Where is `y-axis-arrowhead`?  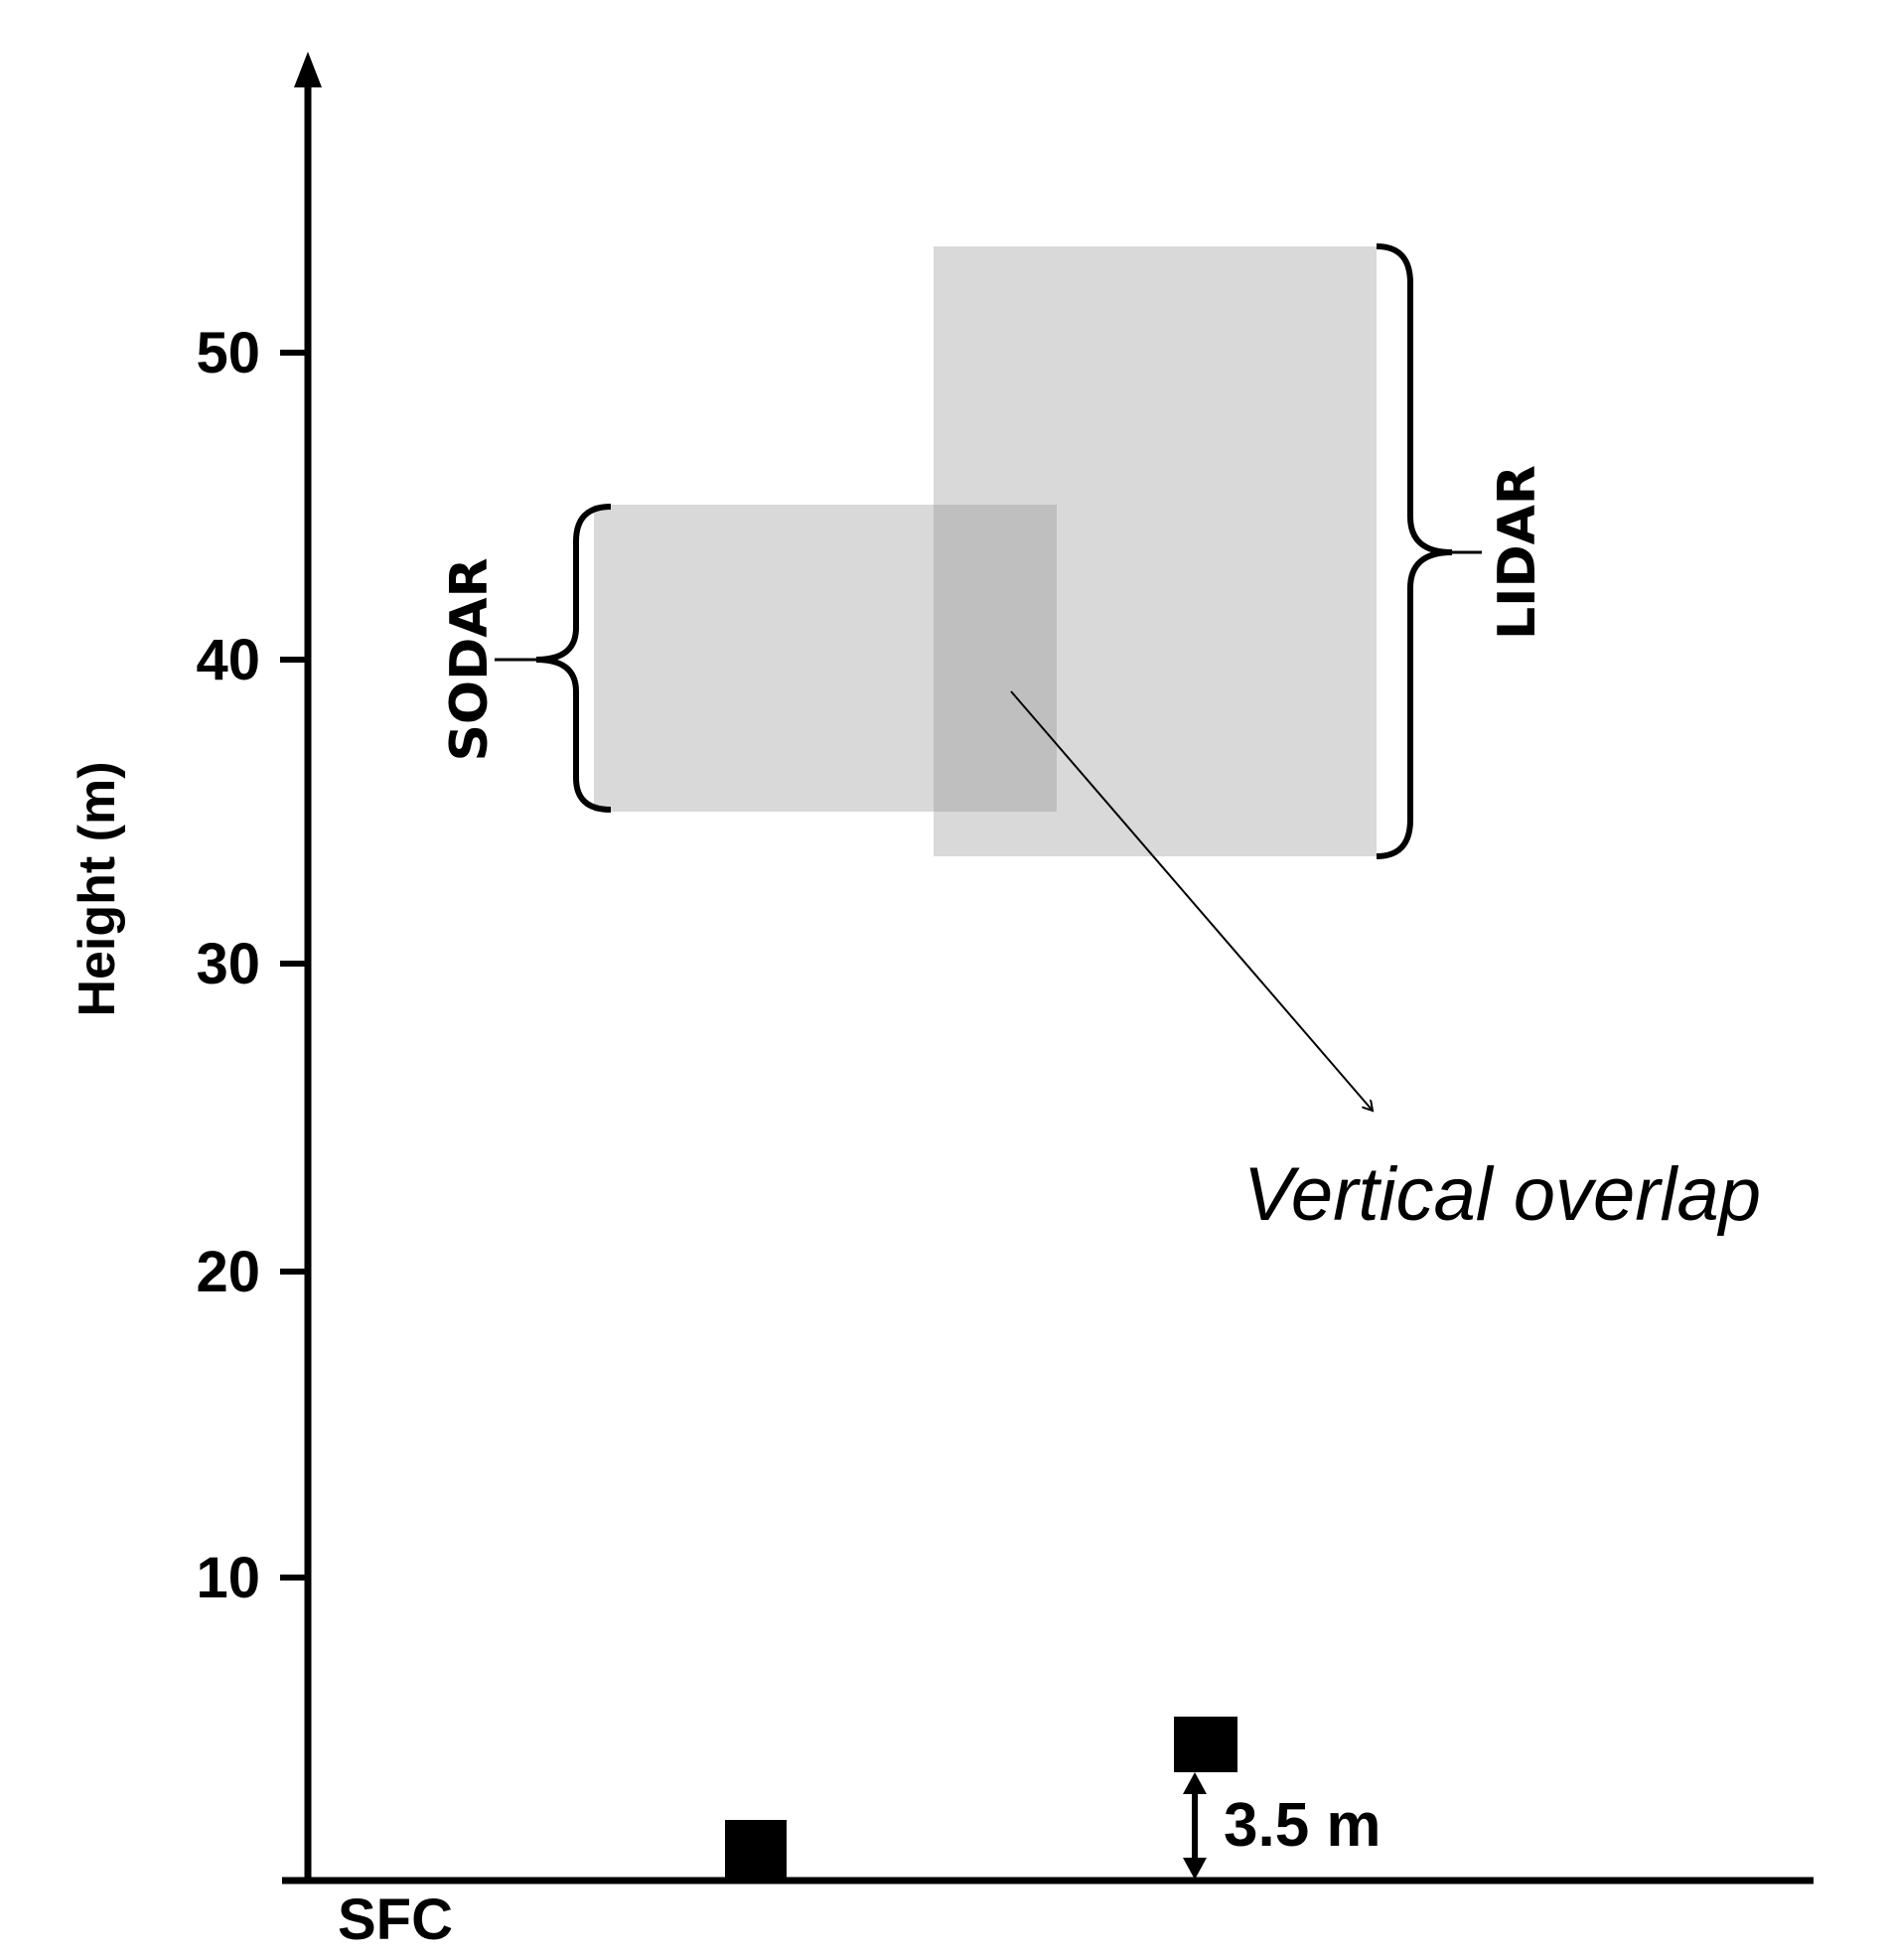 y-axis-arrowhead is located at coordinates (308, 69).